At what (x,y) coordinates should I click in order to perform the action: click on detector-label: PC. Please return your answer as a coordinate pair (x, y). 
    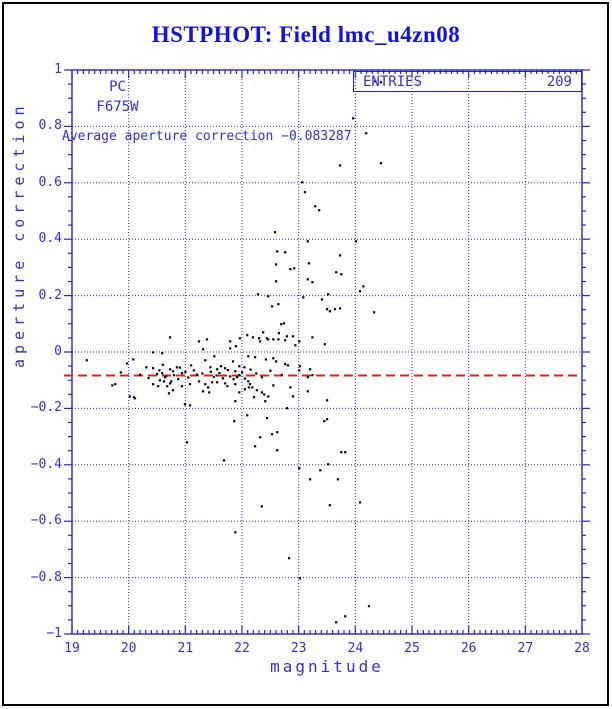
    Looking at the image, I should click on (117, 87).